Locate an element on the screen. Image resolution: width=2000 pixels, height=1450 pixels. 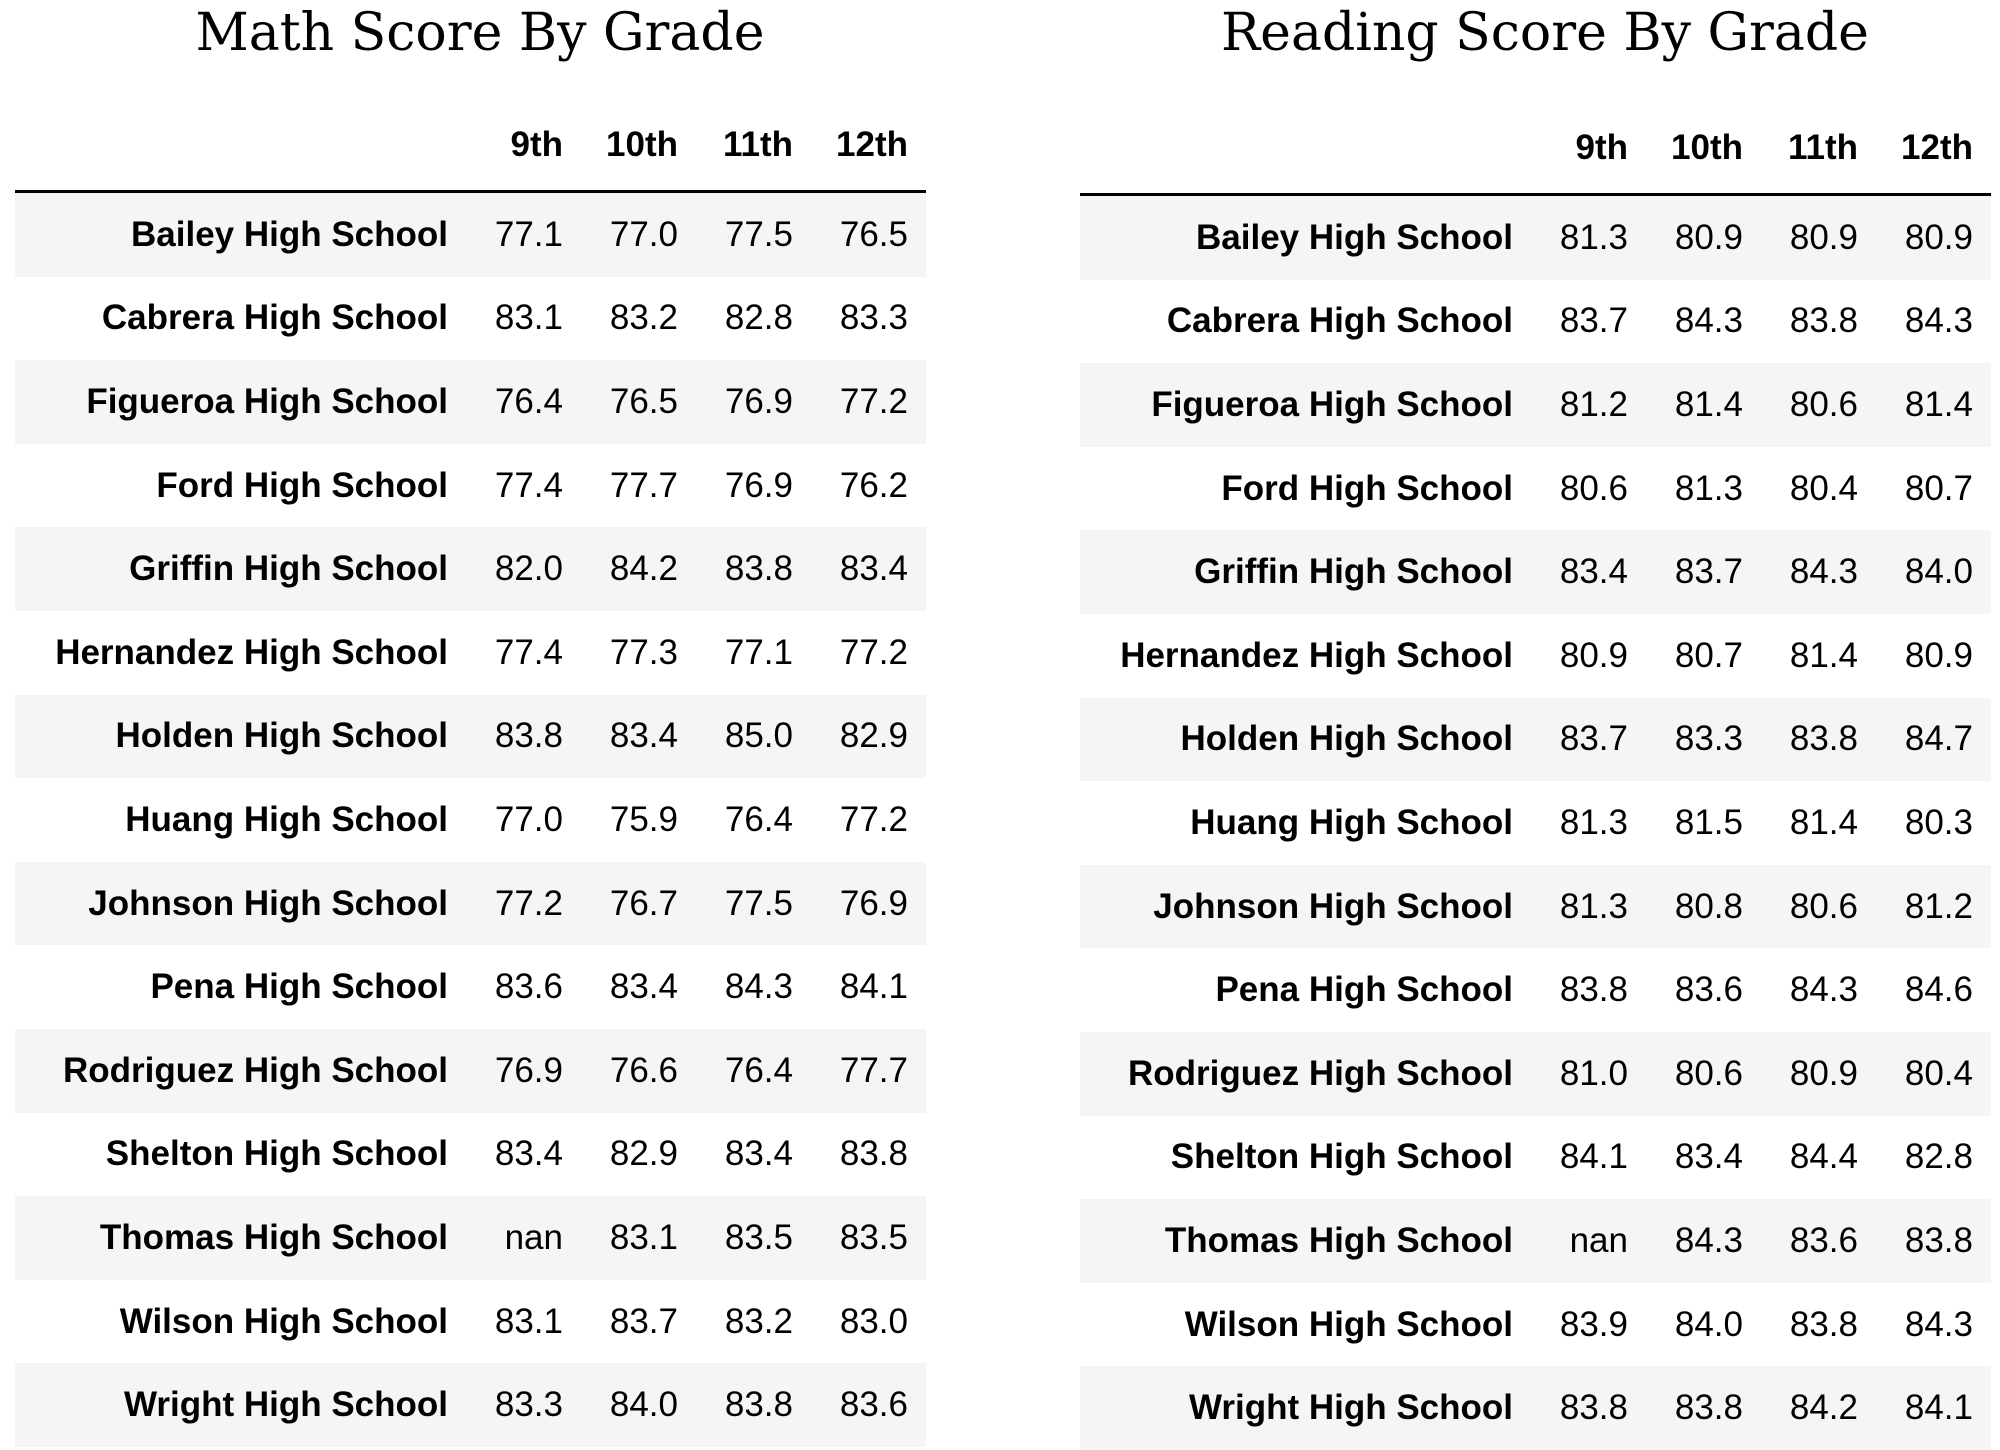
math-row-label: Rodriguez High School is located at coordinates (255, 1070).